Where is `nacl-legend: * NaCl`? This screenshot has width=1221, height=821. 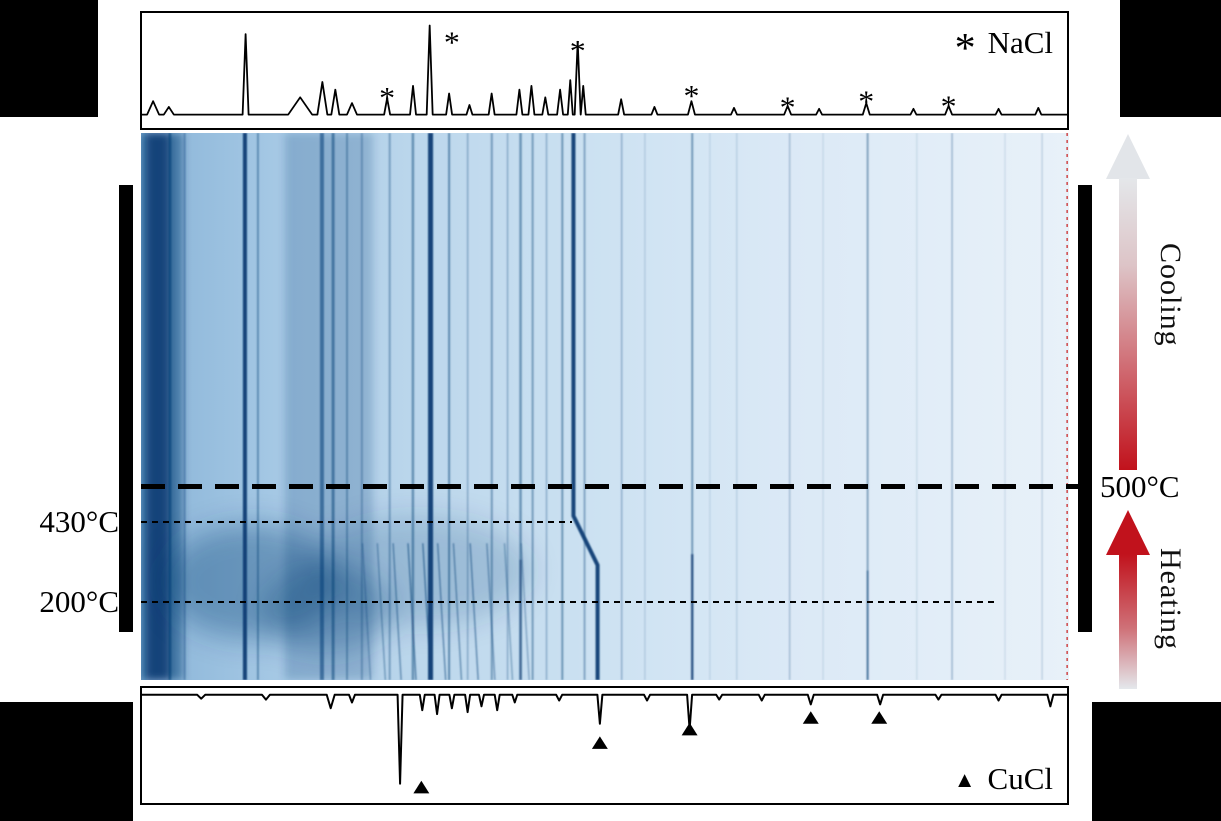
nacl-legend: * NaCl is located at coordinates (1004, 44).